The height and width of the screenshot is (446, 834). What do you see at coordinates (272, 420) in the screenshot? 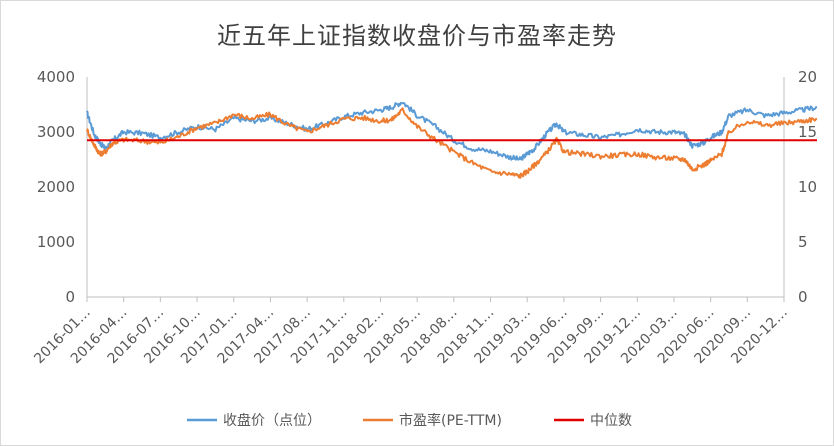
I see `legend-label-1: 收盘价（点位）` at bounding box center [272, 420].